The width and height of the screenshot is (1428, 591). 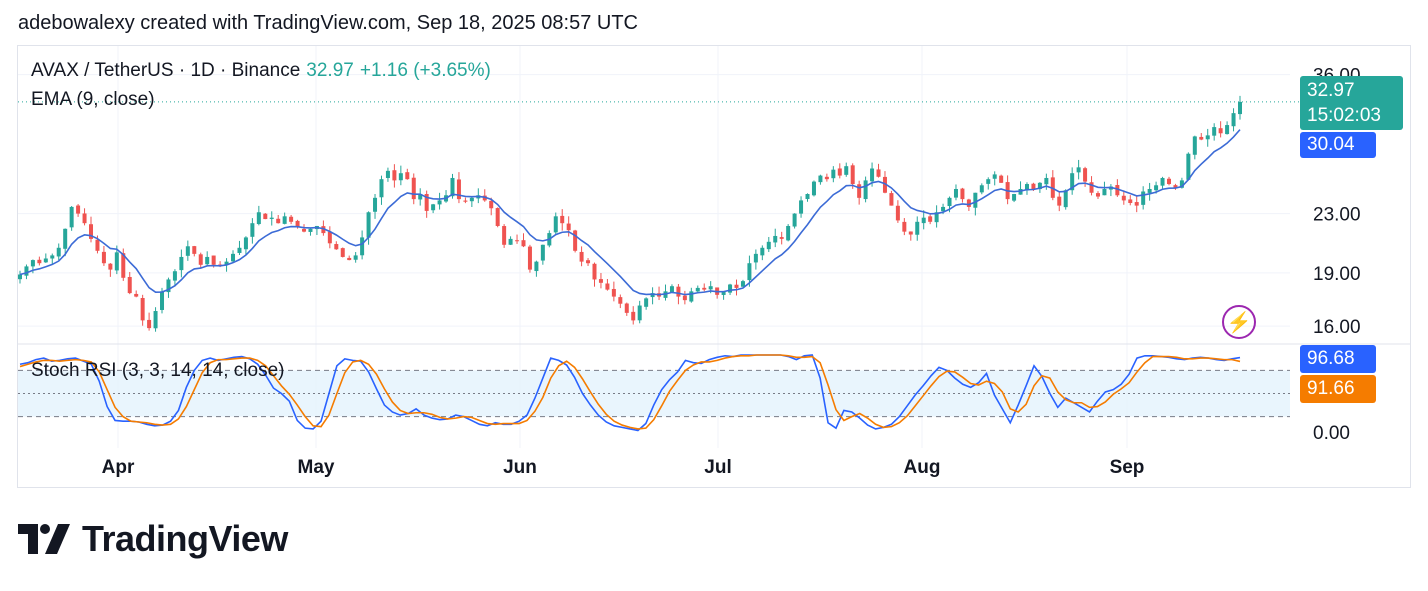 I want to click on oscillator-axis-label: 0.00, so click(x=1331, y=433).